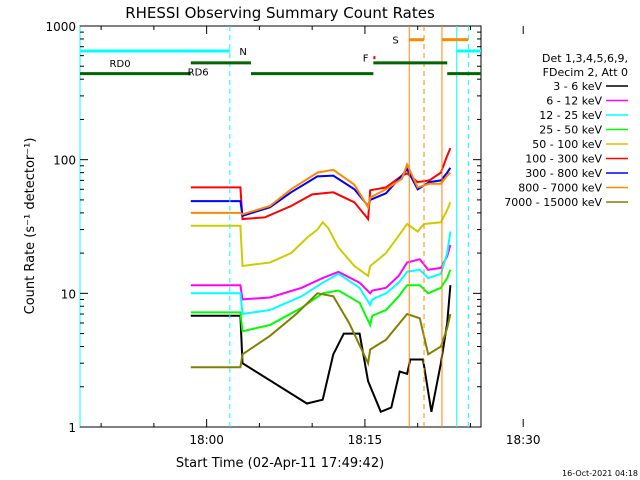 Image resolution: width=640 pixels, height=480 pixels. I want to click on x-tick-label: 18:00, so click(206, 440).